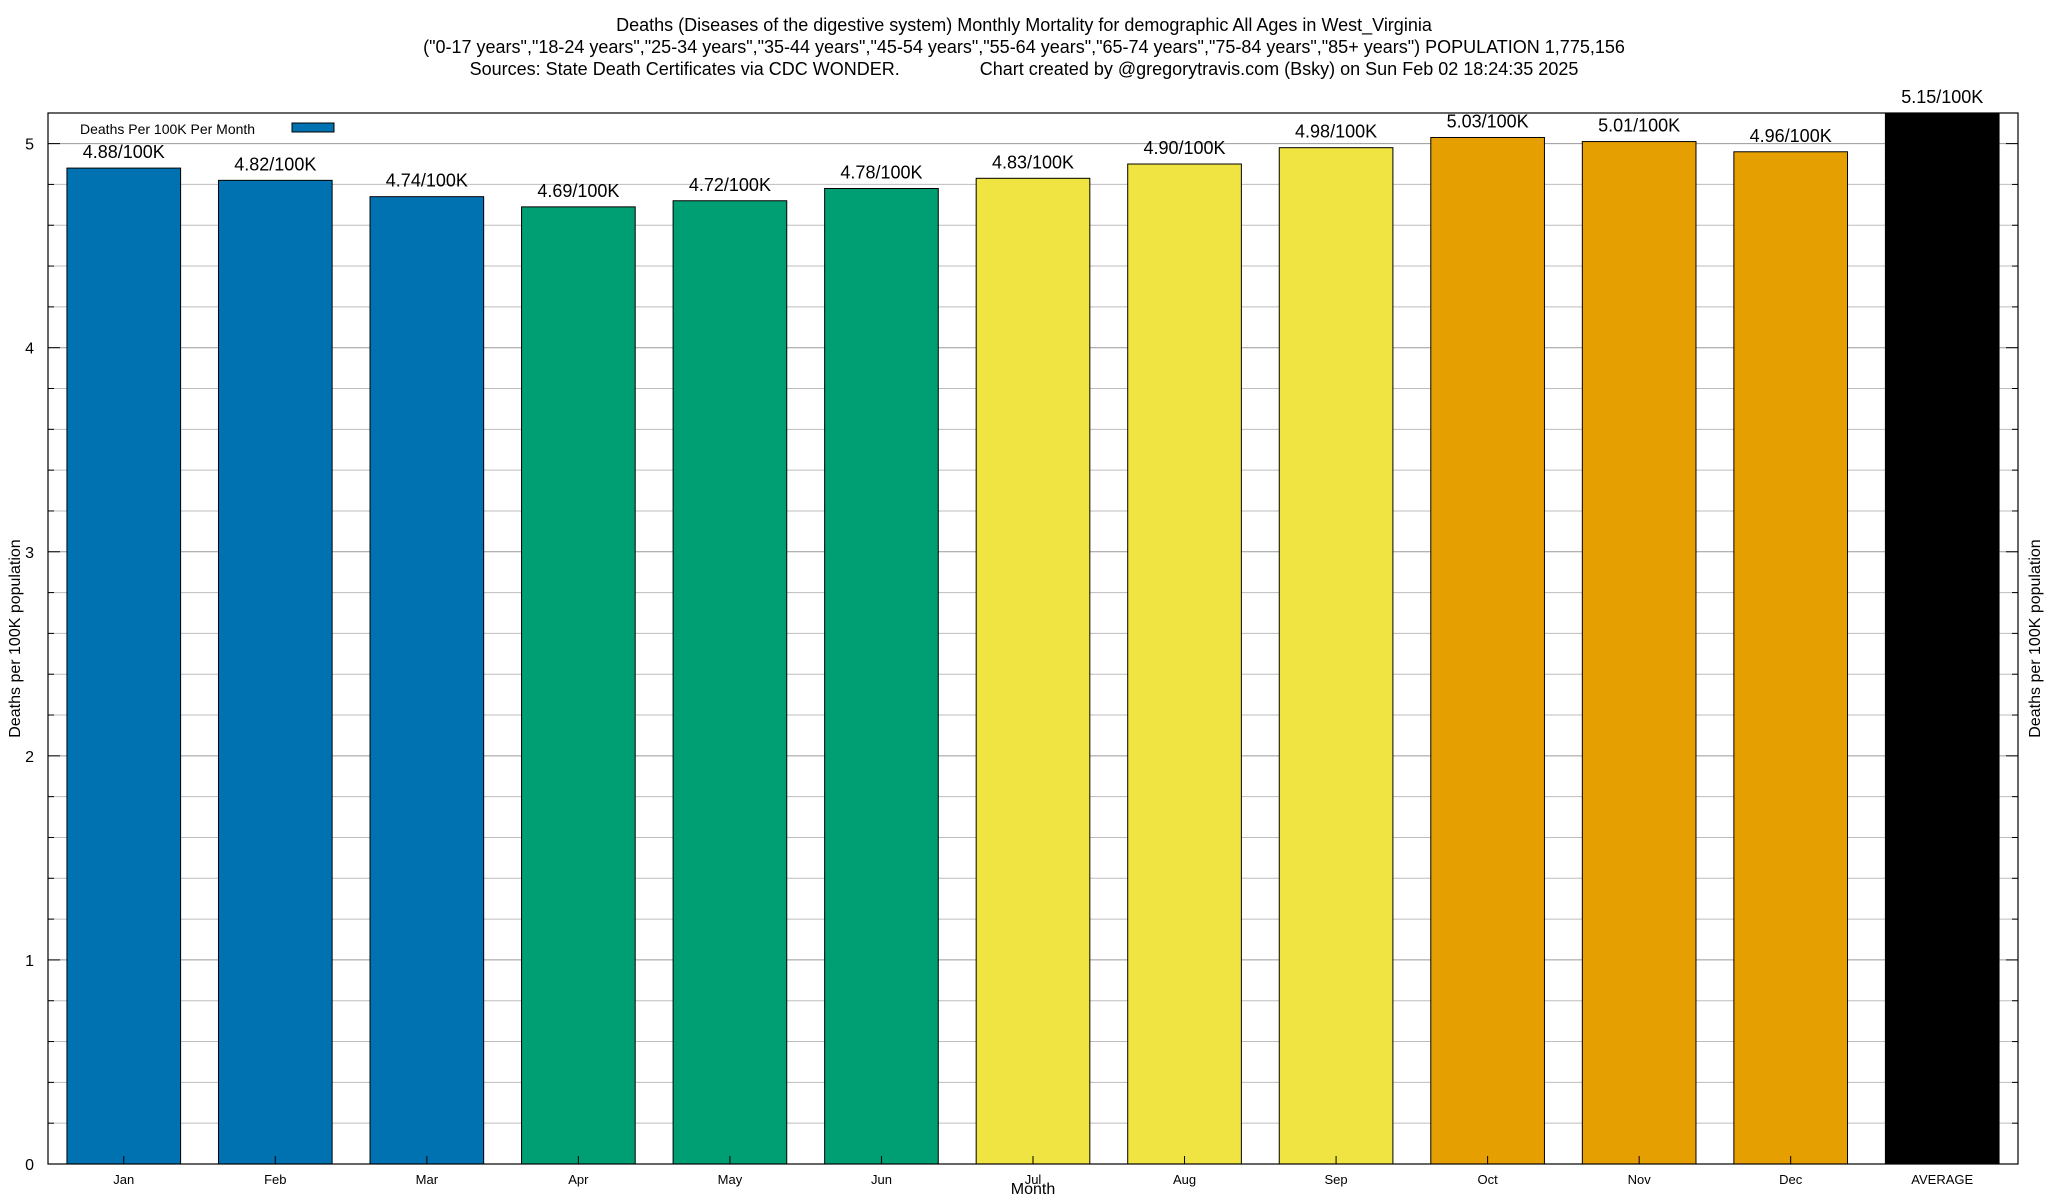  What do you see at coordinates (578, 191) in the screenshot?
I see `bar-value-label: 4.69/100K` at bounding box center [578, 191].